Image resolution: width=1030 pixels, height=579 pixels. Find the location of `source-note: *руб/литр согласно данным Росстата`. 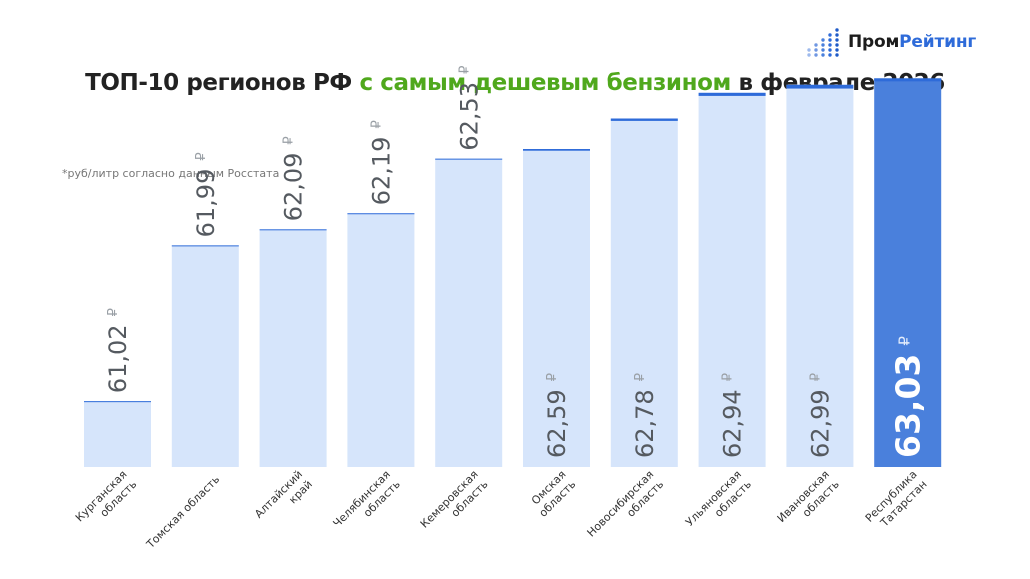

source-note: *руб/литр согласно данным Росстата is located at coordinates (171, 173).